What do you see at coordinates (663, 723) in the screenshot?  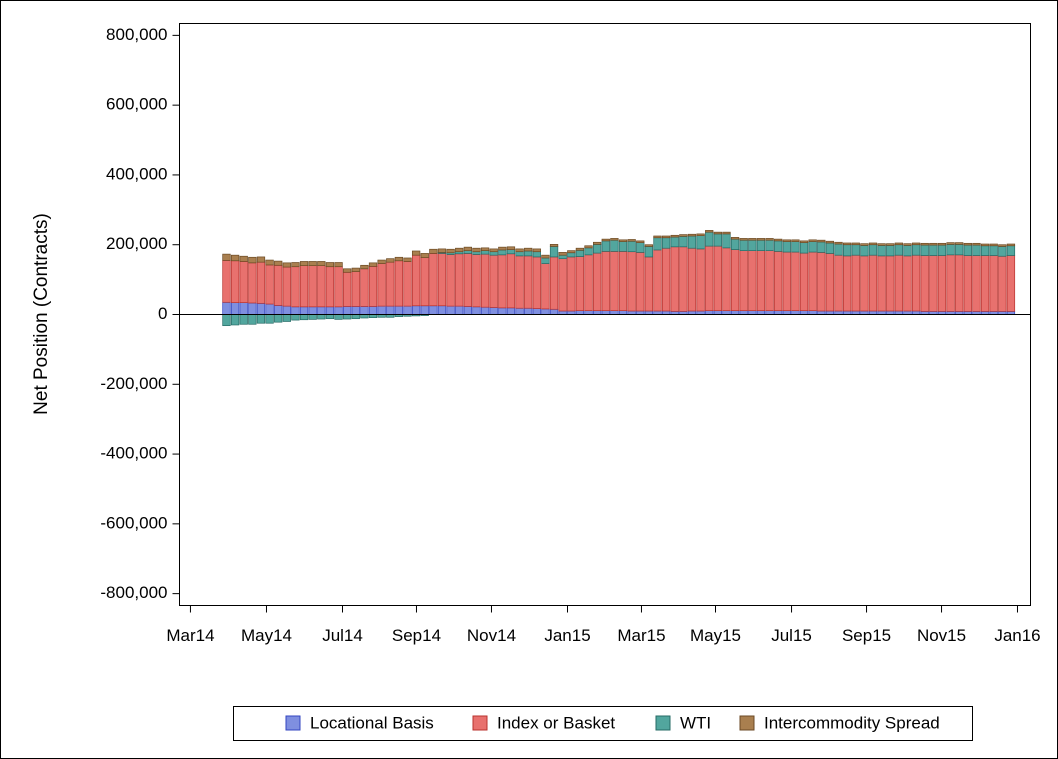 I see `legend-swatch` at bounding box center [663, 723].